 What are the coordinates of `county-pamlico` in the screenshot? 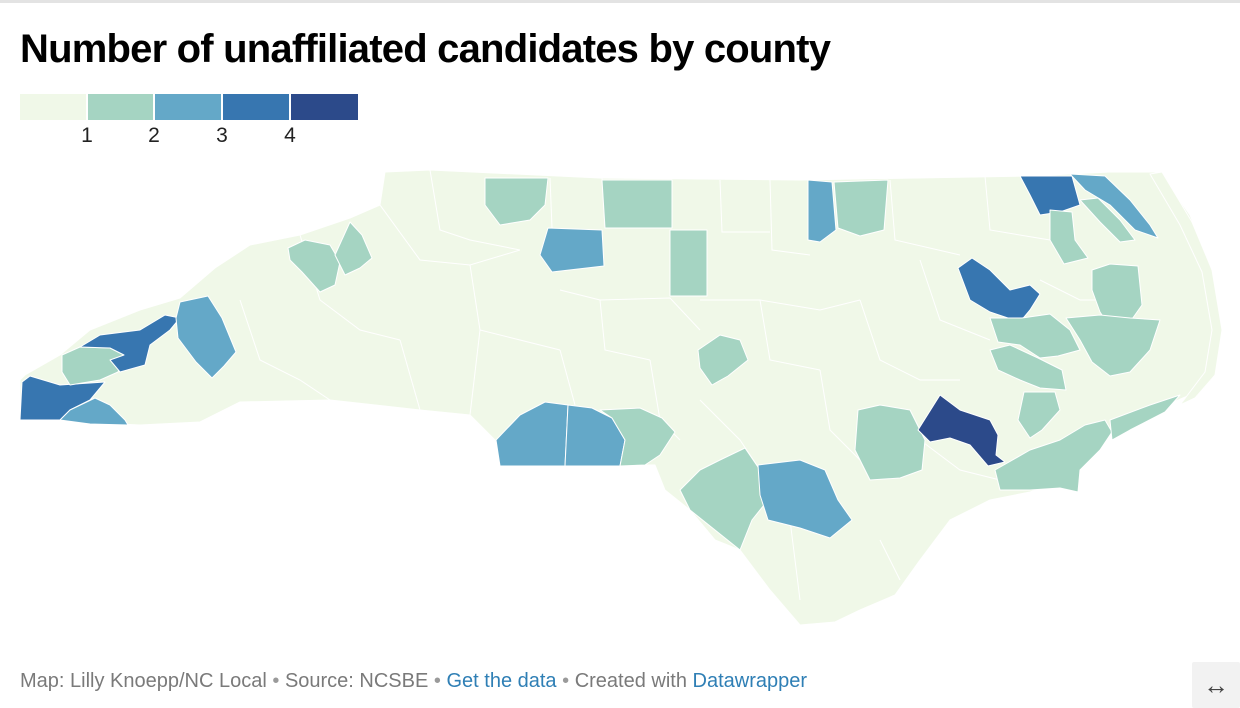 It's located at (1028, 367).